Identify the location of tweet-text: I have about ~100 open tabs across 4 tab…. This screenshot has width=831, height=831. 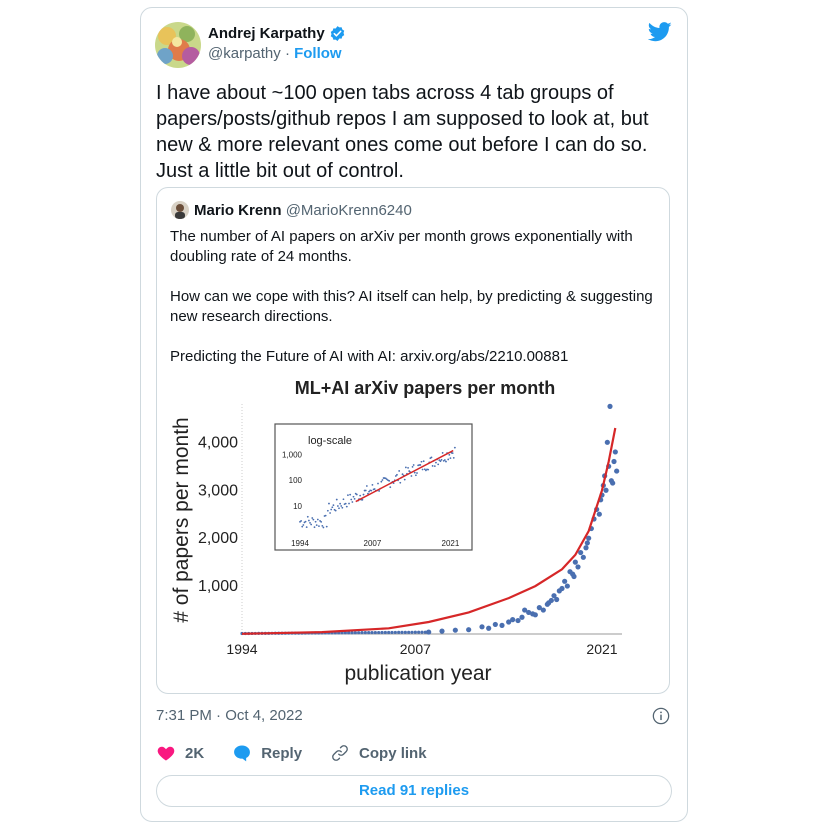
(402, 132).